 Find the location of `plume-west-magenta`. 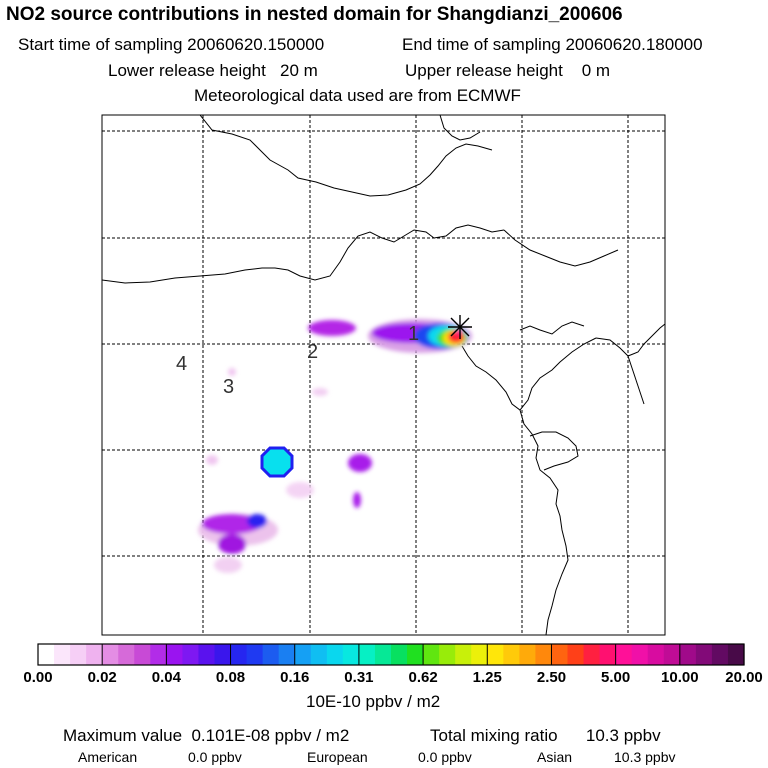

plume-west-magenta is located at coordinates (232, 524).